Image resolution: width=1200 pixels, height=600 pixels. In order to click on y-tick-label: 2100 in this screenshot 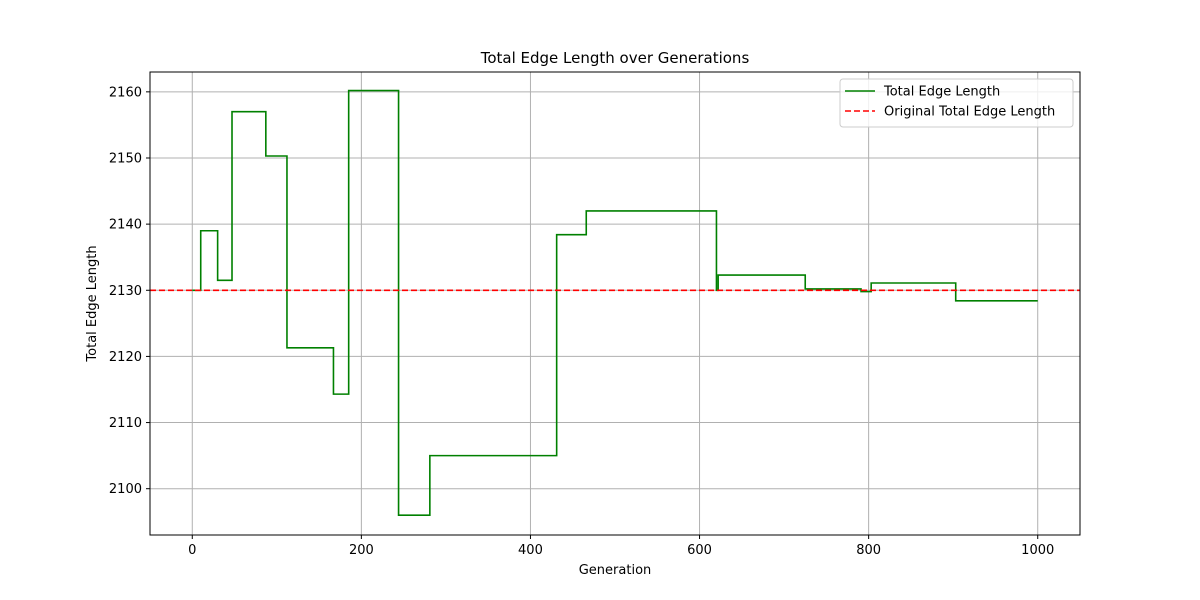, I will do `click(125, 489)`.